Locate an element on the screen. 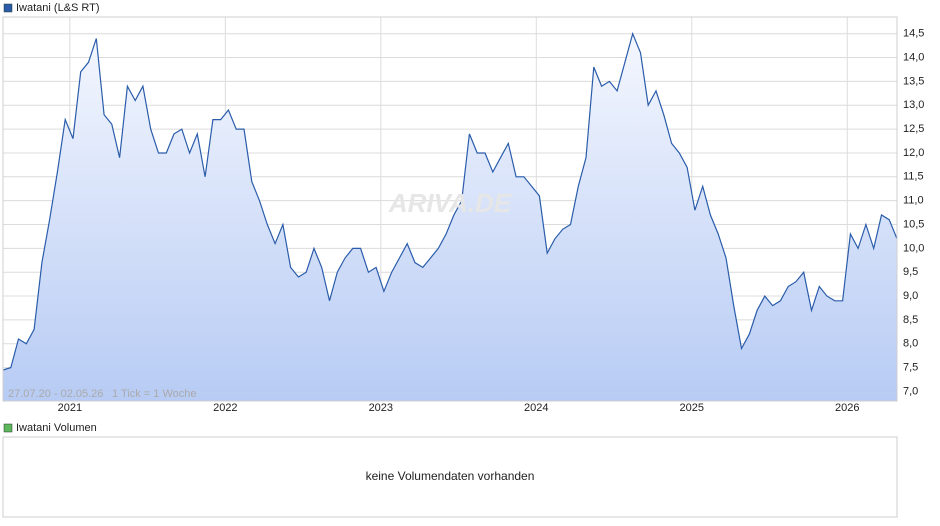 The height and width of the screenshot is (526, 940). y-tick-label: 12,5 is located at coordinates (913, 129).